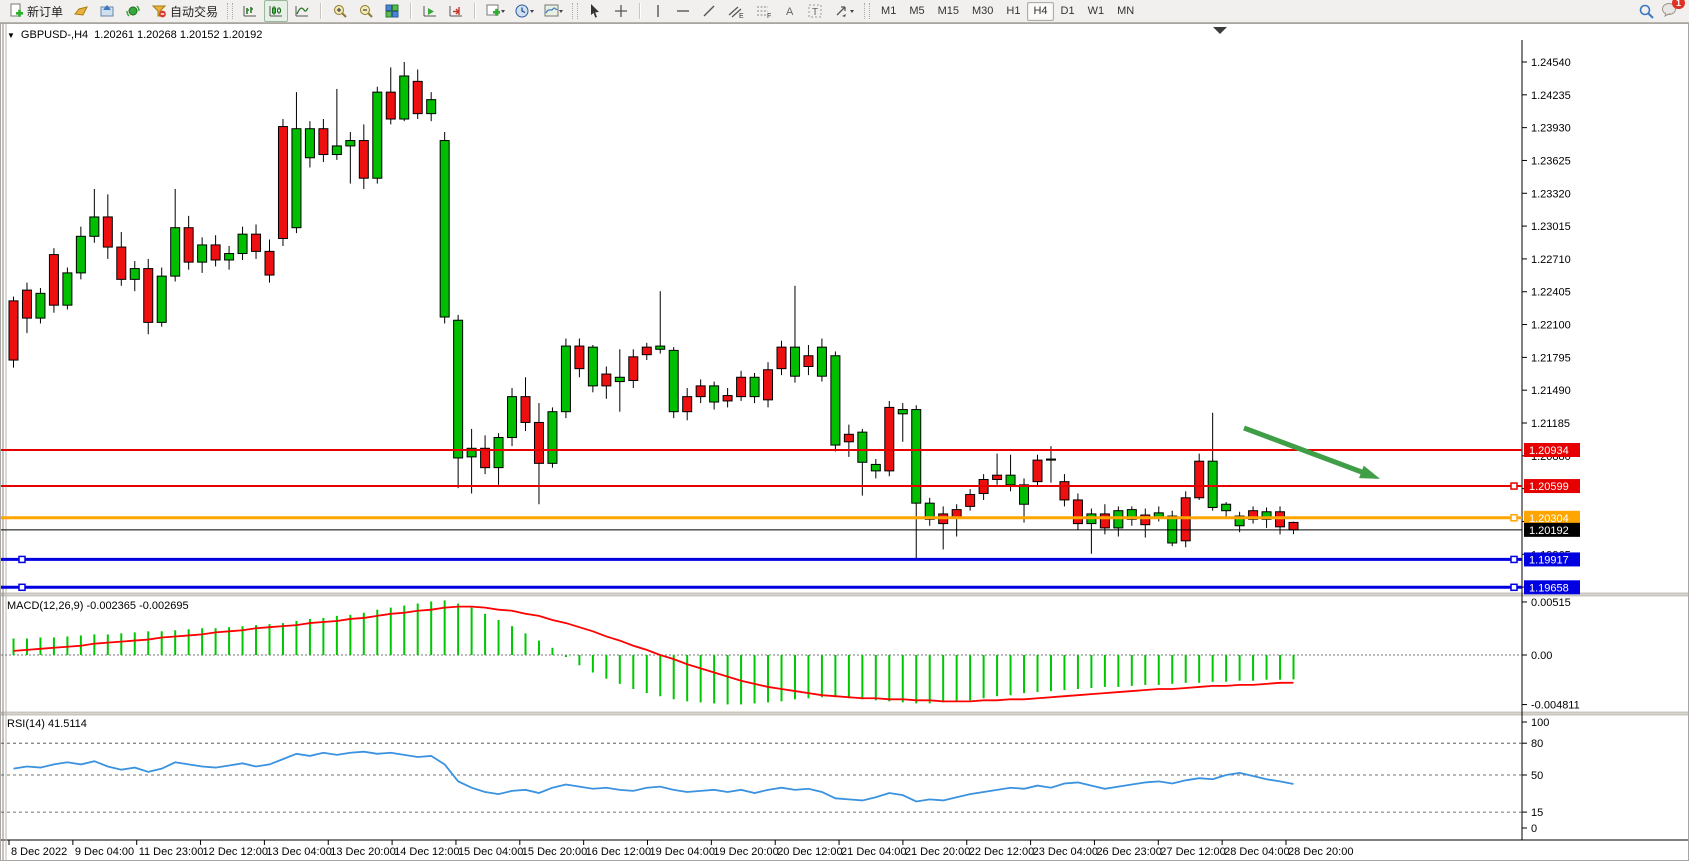 The width and height of the screenshot is (1689, 861). What do you see at coordinates (298, 852) in the screenshot?
I see `time-tick-label: 13 Dec 04:00` at bounding box center [298, 852].